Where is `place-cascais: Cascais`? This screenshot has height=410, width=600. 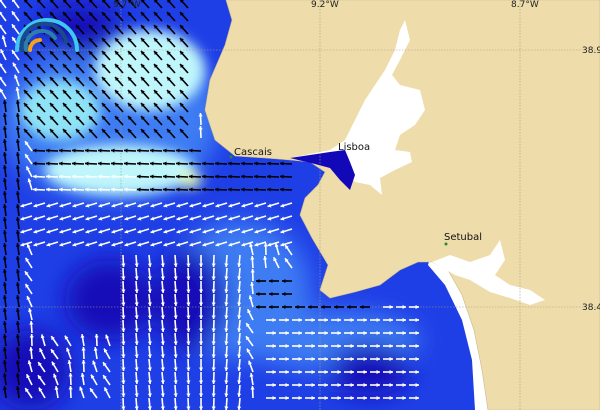 place-cascais: Cascais is located at coordinates (253, 152).